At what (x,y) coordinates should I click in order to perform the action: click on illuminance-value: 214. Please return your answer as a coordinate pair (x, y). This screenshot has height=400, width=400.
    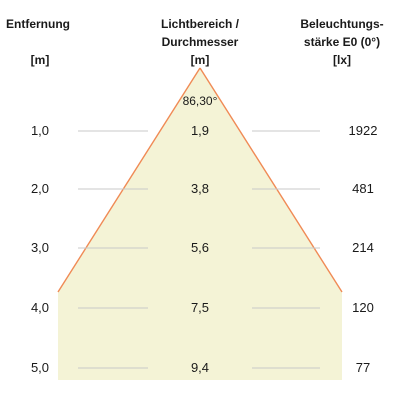
    Looking at the image, I should click on (363, 247).